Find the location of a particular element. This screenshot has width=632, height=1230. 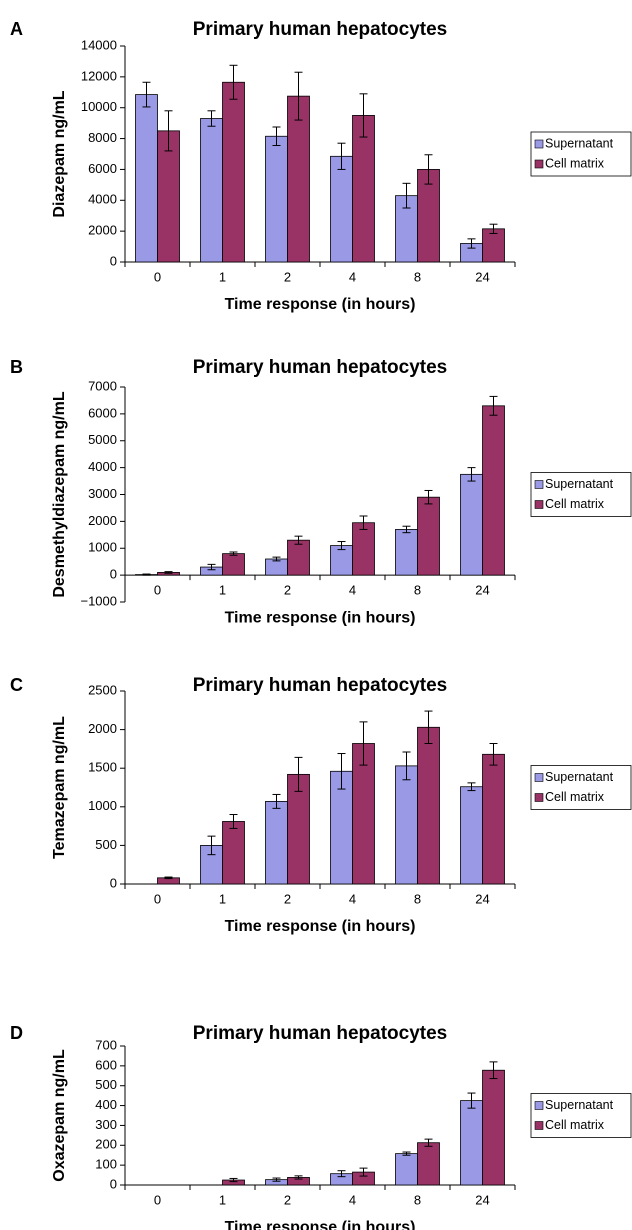

y-axis-title: Desmethyldiazepam ng/mL is located at coordinates (59, 494).